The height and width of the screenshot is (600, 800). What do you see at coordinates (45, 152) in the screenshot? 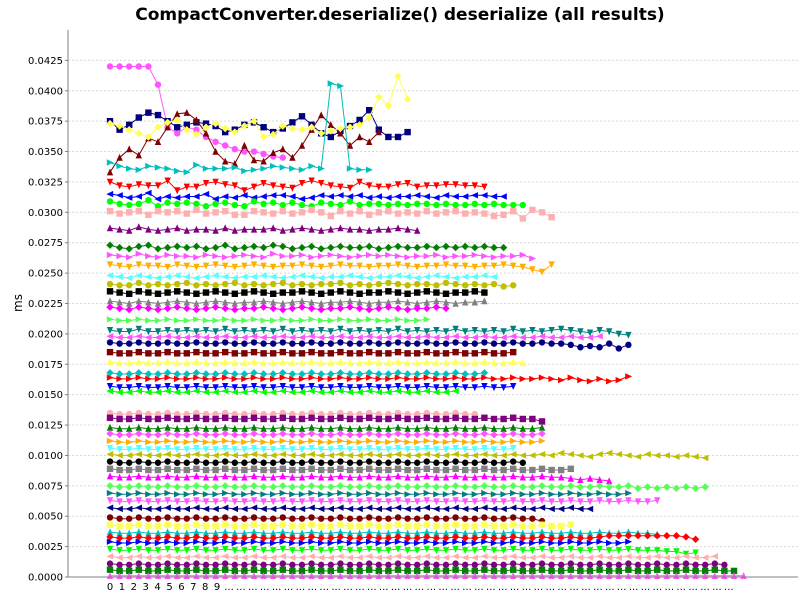
I see `y-tick-label: 0.0350` at bounding box center [45, 152].